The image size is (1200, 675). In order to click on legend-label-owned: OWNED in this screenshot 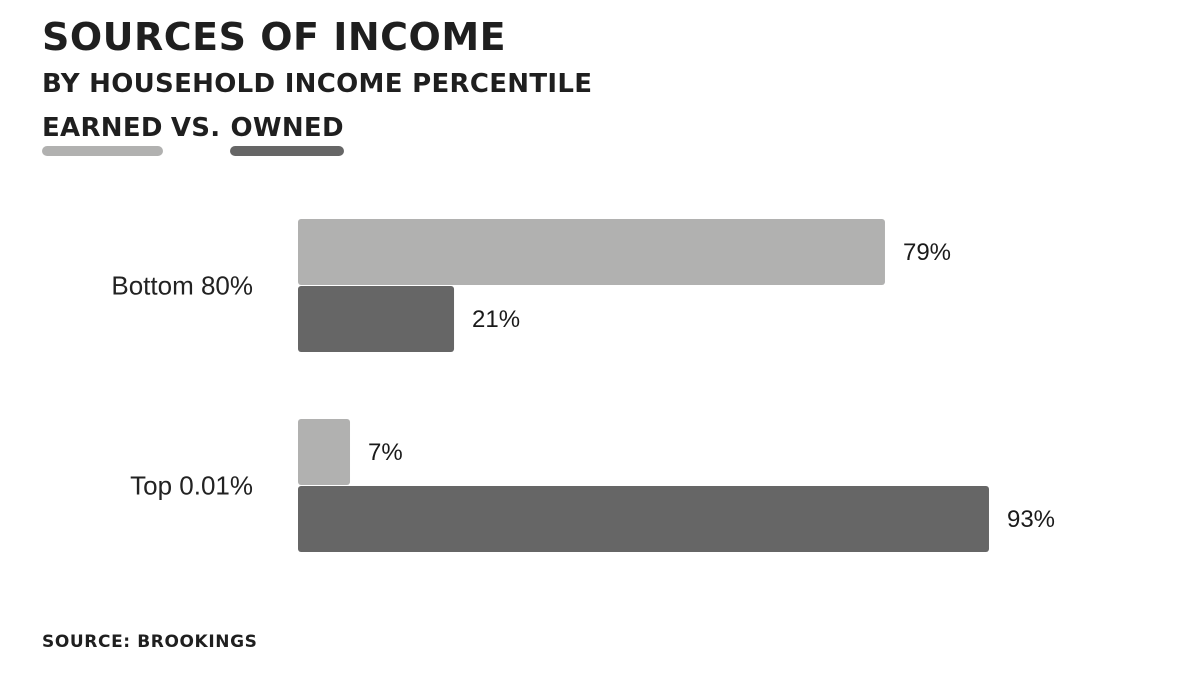, I will do `click(287, 128)`.